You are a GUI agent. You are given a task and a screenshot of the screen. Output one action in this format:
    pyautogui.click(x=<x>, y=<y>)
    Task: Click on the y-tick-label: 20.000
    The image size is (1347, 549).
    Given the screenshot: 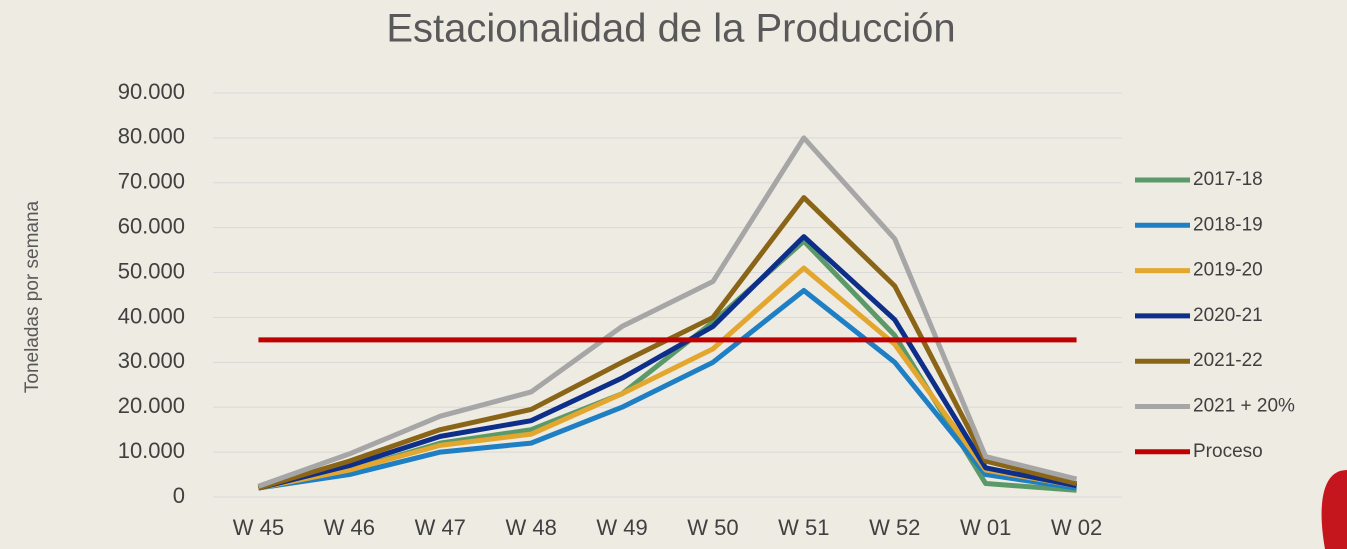 What is the action you would take?
    pyautogui.click(x=151, y=405)
    